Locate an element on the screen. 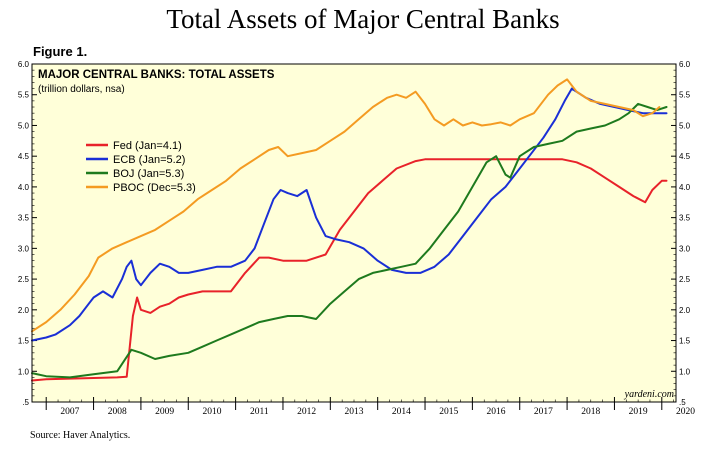 The width and height of the screenshot is (726, 450). y-tick-label-right: 3.0 is located at coordinates (685, 248).